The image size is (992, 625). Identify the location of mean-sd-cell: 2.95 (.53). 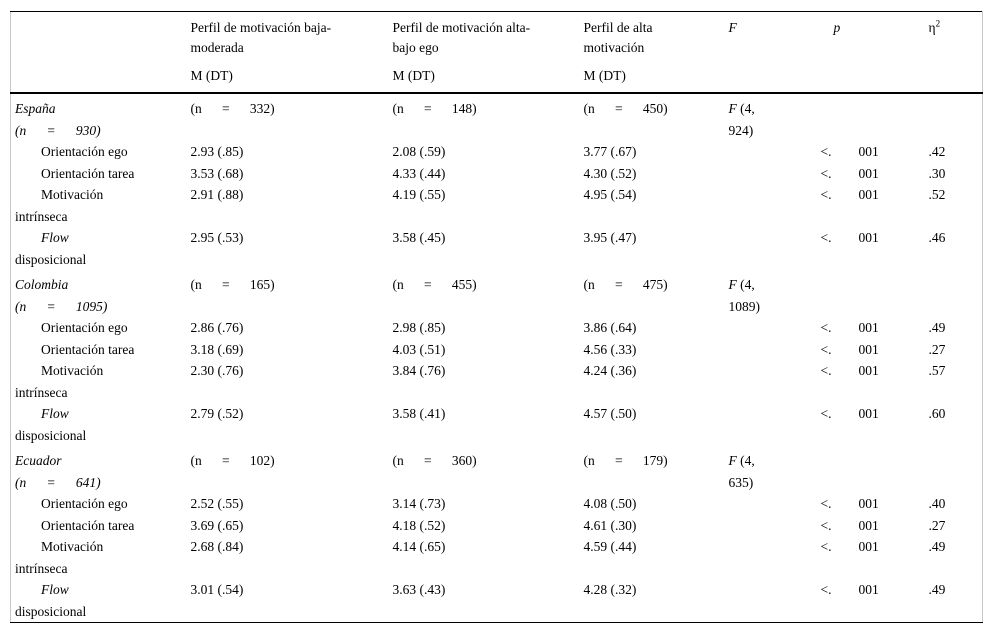
(217, 237).